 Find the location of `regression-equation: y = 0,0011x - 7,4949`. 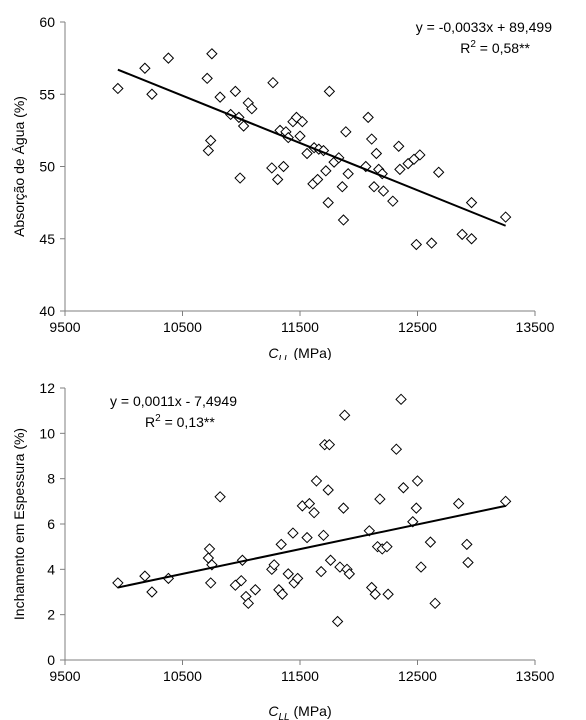

regression-equation: y = 0,0011x - 7,4949 is located at coordinates (173, 401).